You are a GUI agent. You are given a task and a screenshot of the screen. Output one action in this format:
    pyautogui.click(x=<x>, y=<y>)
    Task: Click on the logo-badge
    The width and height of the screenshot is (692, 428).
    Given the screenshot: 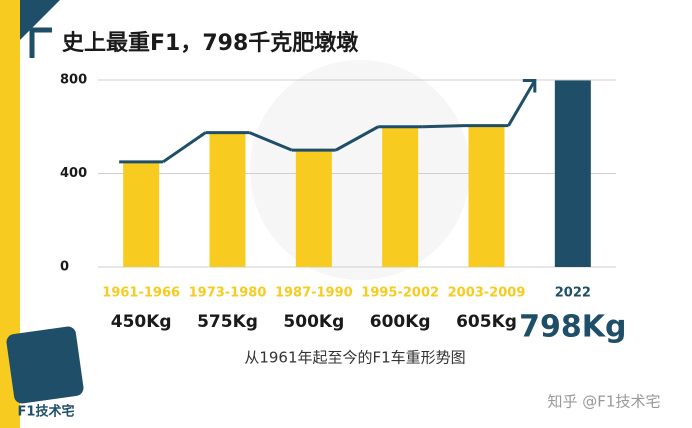 What is the action you would take?
    pyautogui.click(x=45, y=365)
    